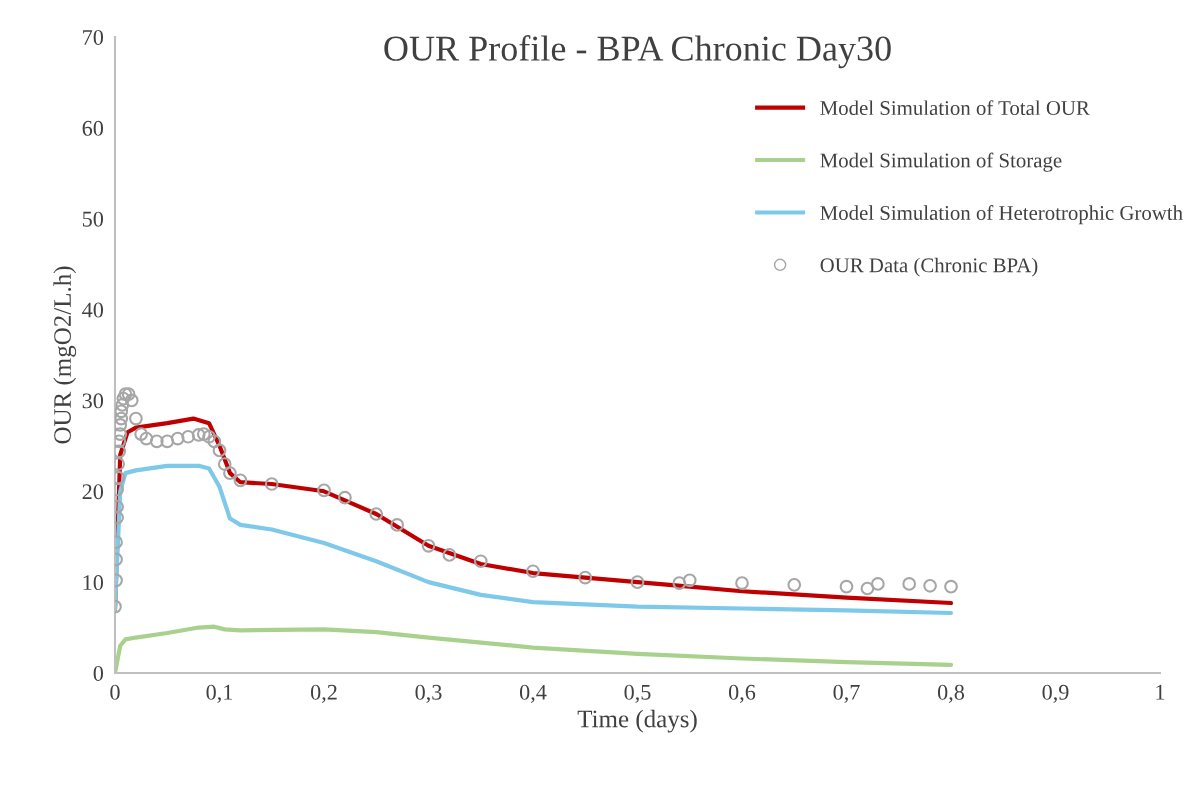 The image size is (1202, 803). What do you see at coordinates (93, 583) in the screenshot?
I see `y-tick-label: 10` at bounding box center [93, 583].